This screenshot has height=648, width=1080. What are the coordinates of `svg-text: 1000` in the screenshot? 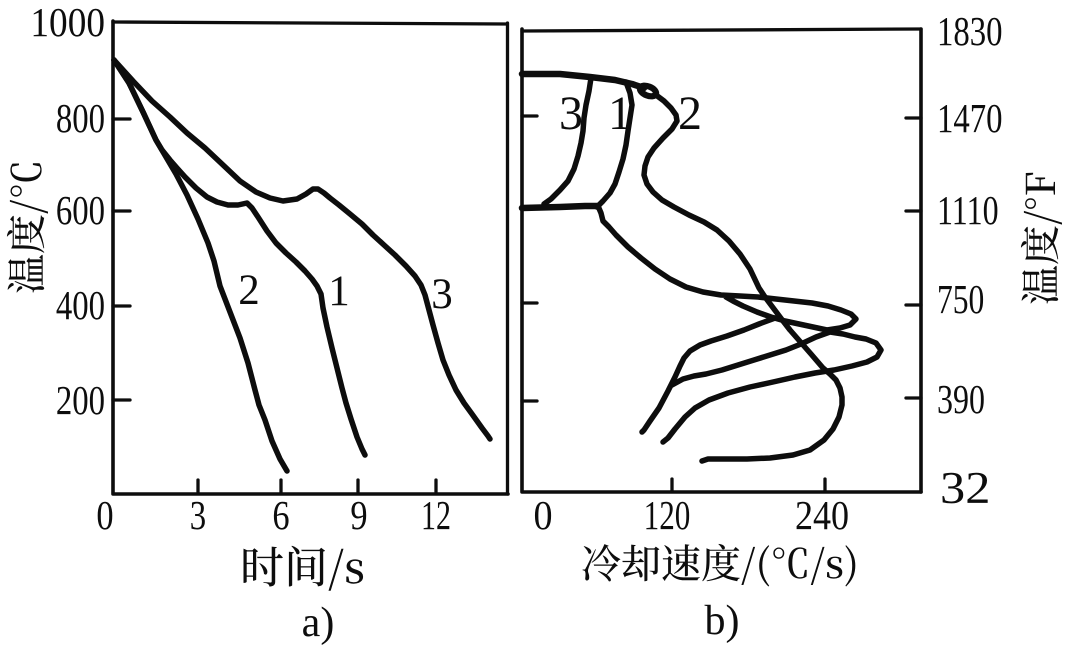 It's located at (67, 22).